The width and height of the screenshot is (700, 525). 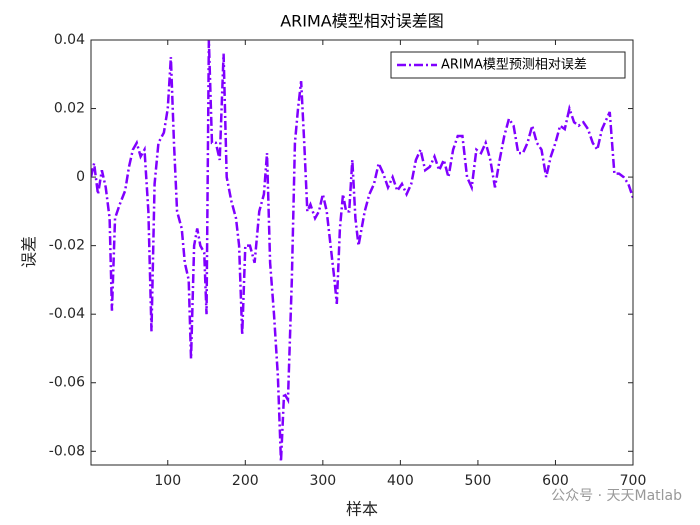 I want to click on x-tick-label: 600, so click(x=555, y=481).